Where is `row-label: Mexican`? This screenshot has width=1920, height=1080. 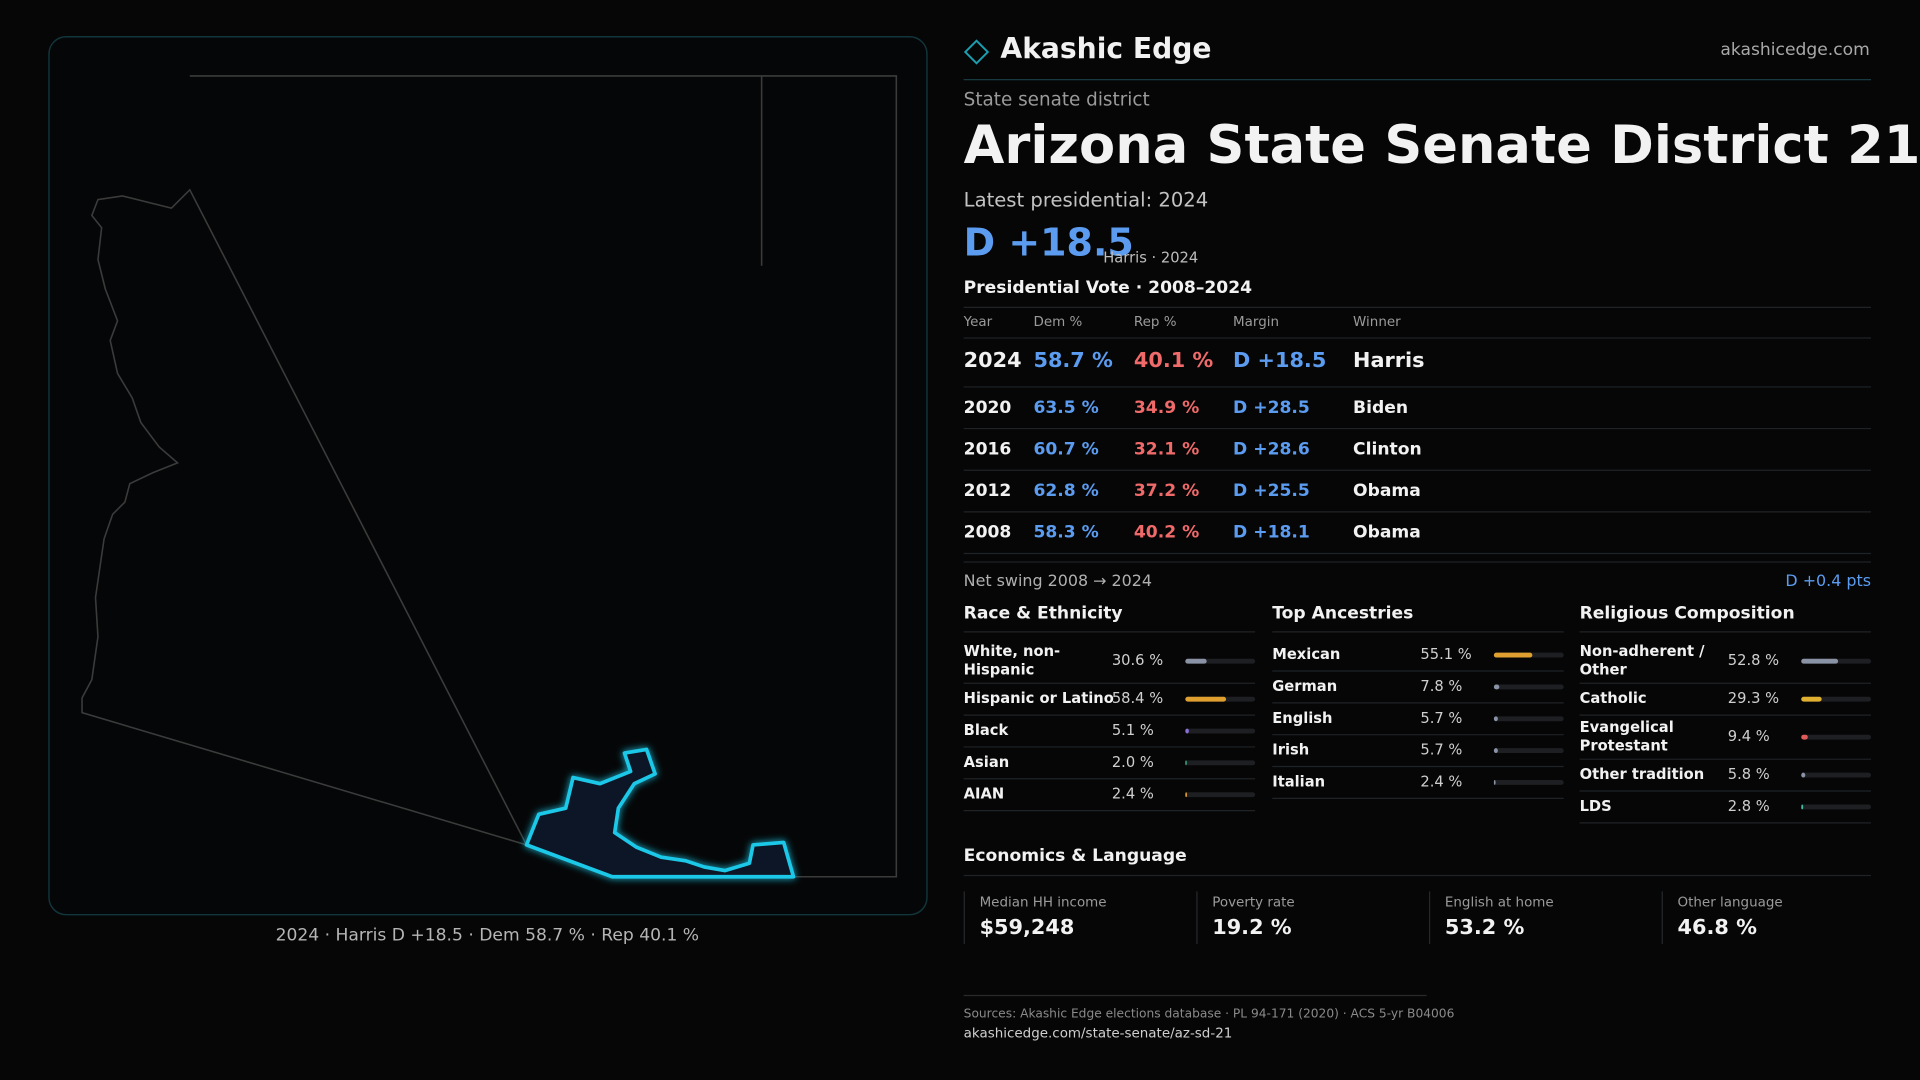 row-label: Mexican is located at coordinates (1306, 654).